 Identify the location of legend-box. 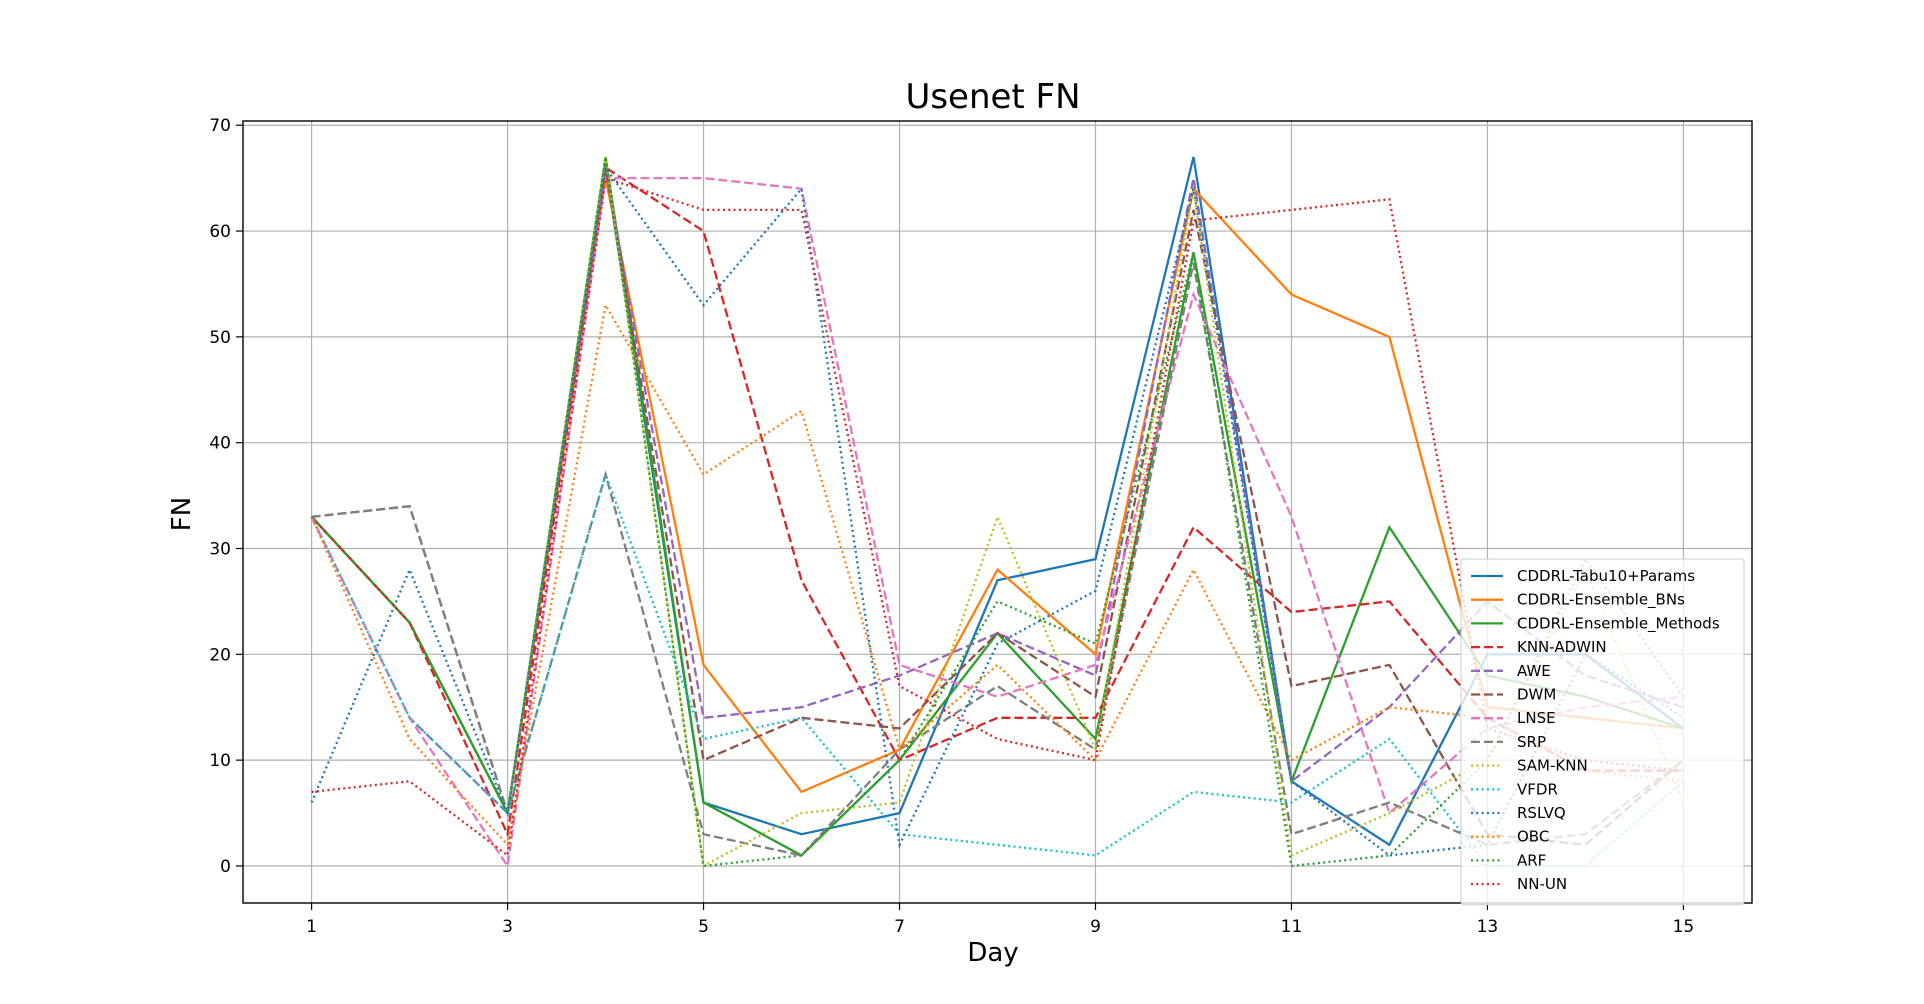
(1602, 732).